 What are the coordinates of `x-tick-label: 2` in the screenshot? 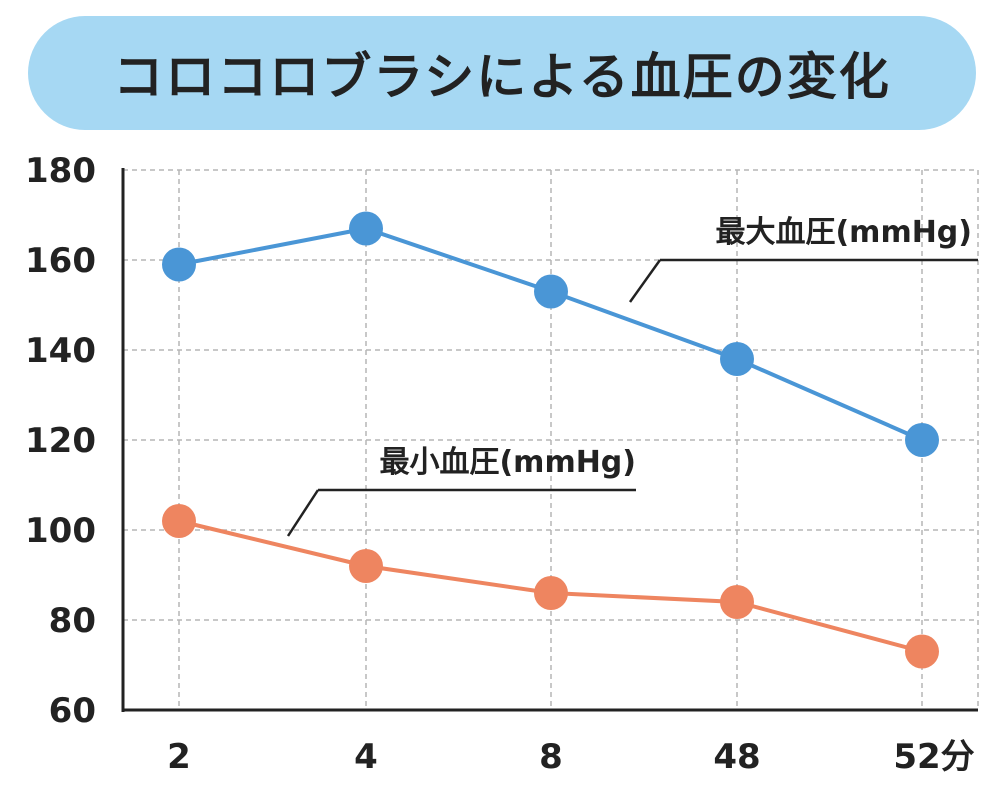 It's located at (179, 757).